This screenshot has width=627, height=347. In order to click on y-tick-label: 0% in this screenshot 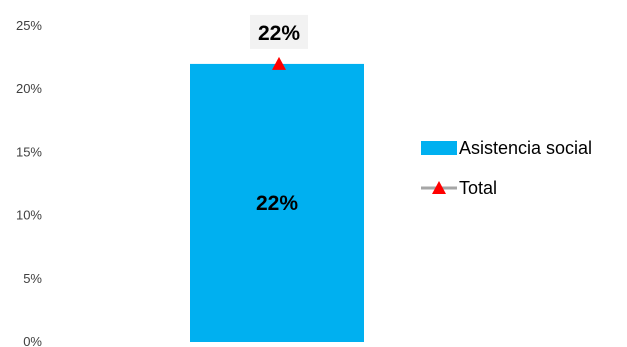, I will do `click(32, 340)`.